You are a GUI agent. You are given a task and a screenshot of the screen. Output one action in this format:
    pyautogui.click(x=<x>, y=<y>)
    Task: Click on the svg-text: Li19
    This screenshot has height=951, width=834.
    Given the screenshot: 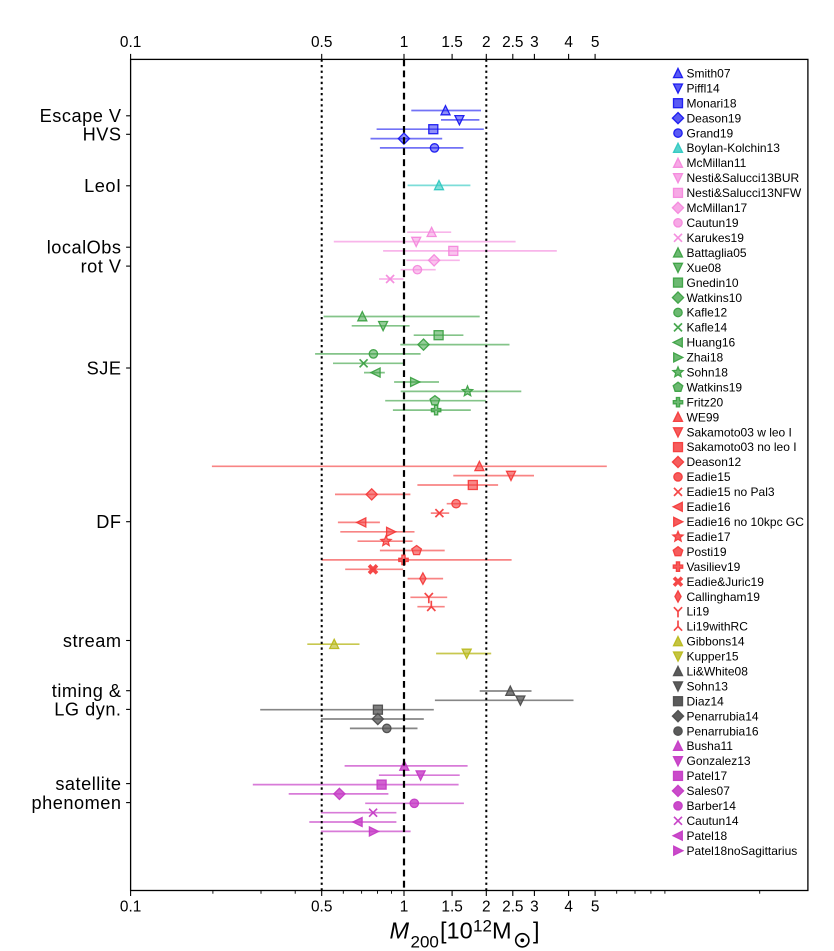 What is the action you would take?
    pyautogui.click(x=698, y=612)
    